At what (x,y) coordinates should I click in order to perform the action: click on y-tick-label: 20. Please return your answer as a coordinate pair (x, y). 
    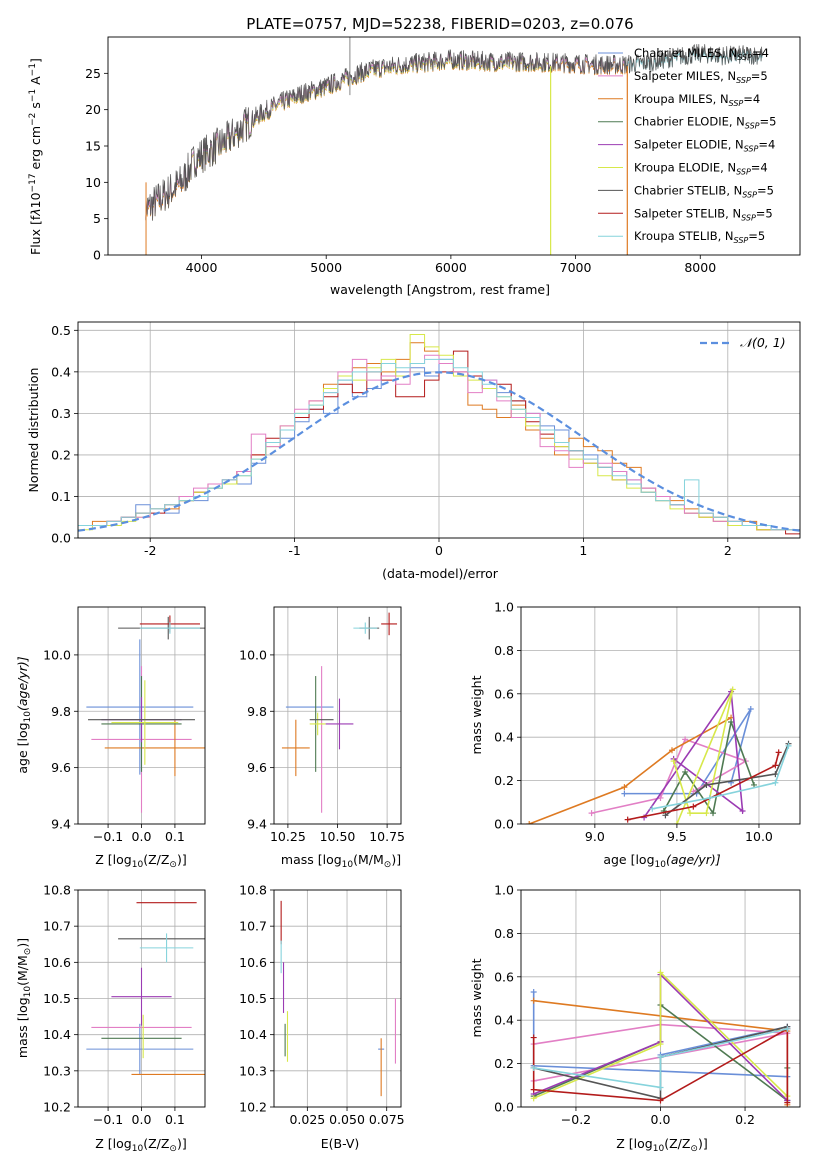
    Looking at the image, I should click on (93, 109).